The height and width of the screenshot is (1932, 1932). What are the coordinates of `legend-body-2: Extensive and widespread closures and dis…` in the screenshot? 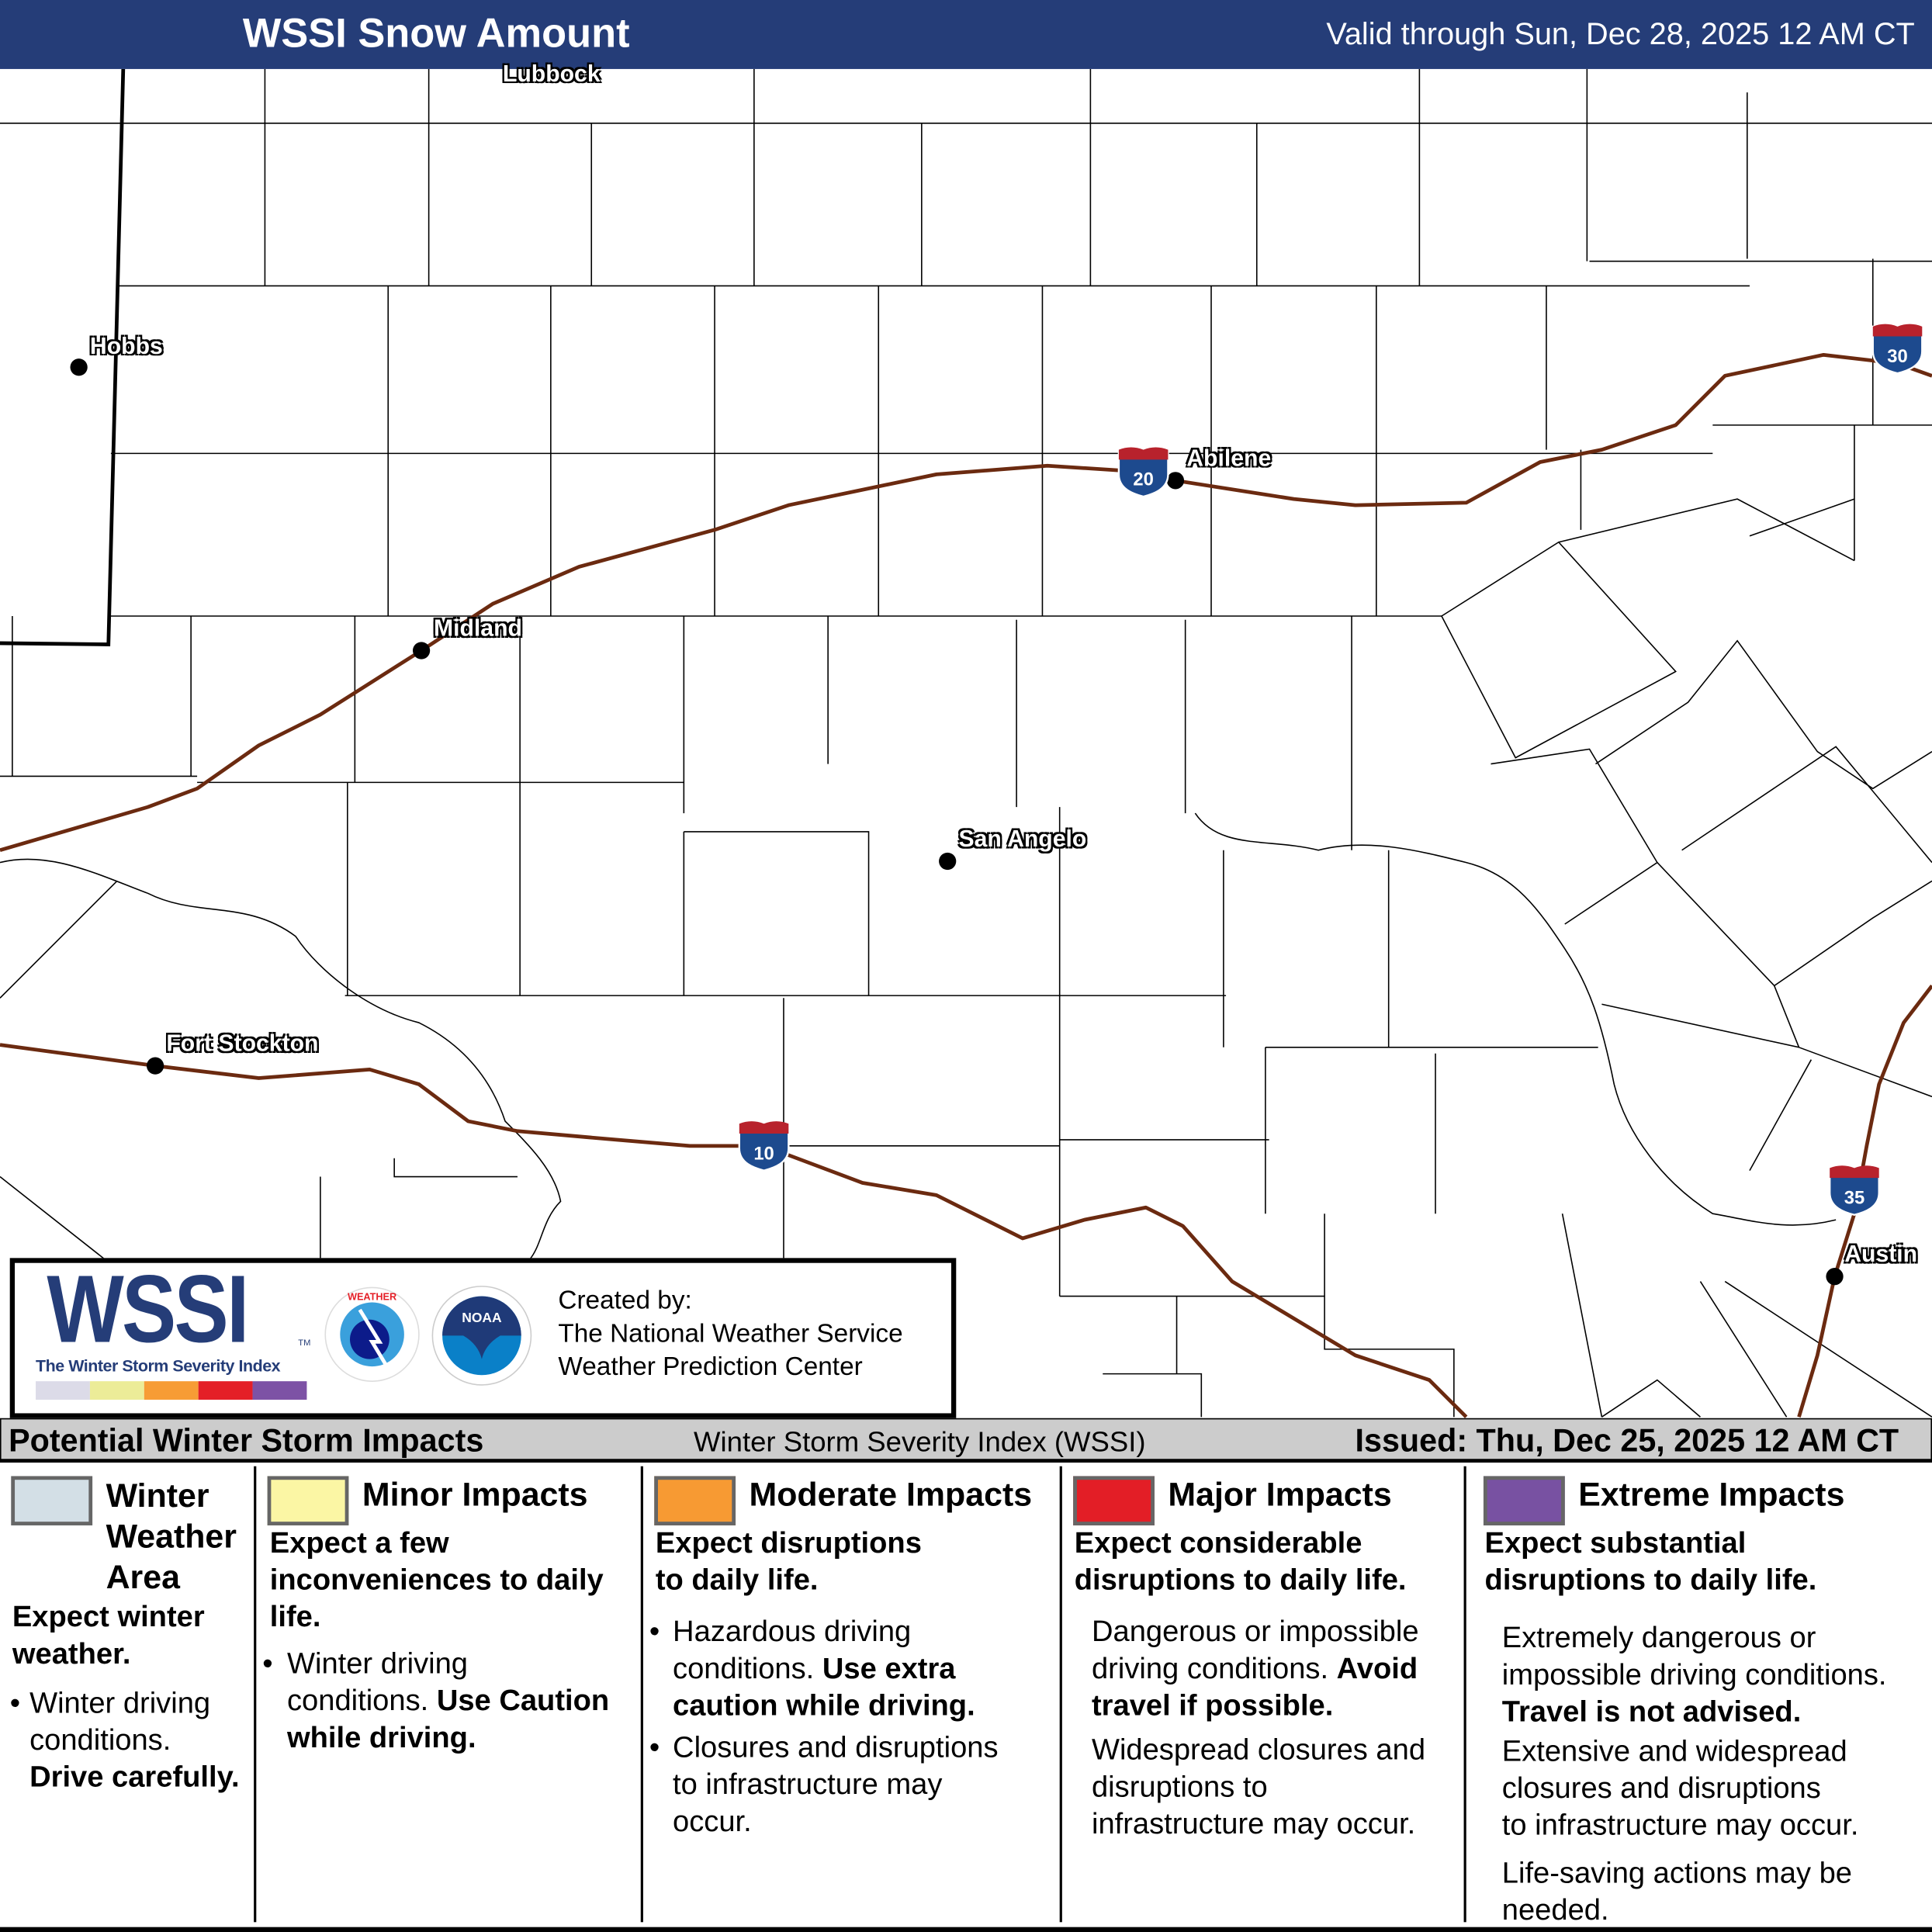 It's located at (1680, 1788).